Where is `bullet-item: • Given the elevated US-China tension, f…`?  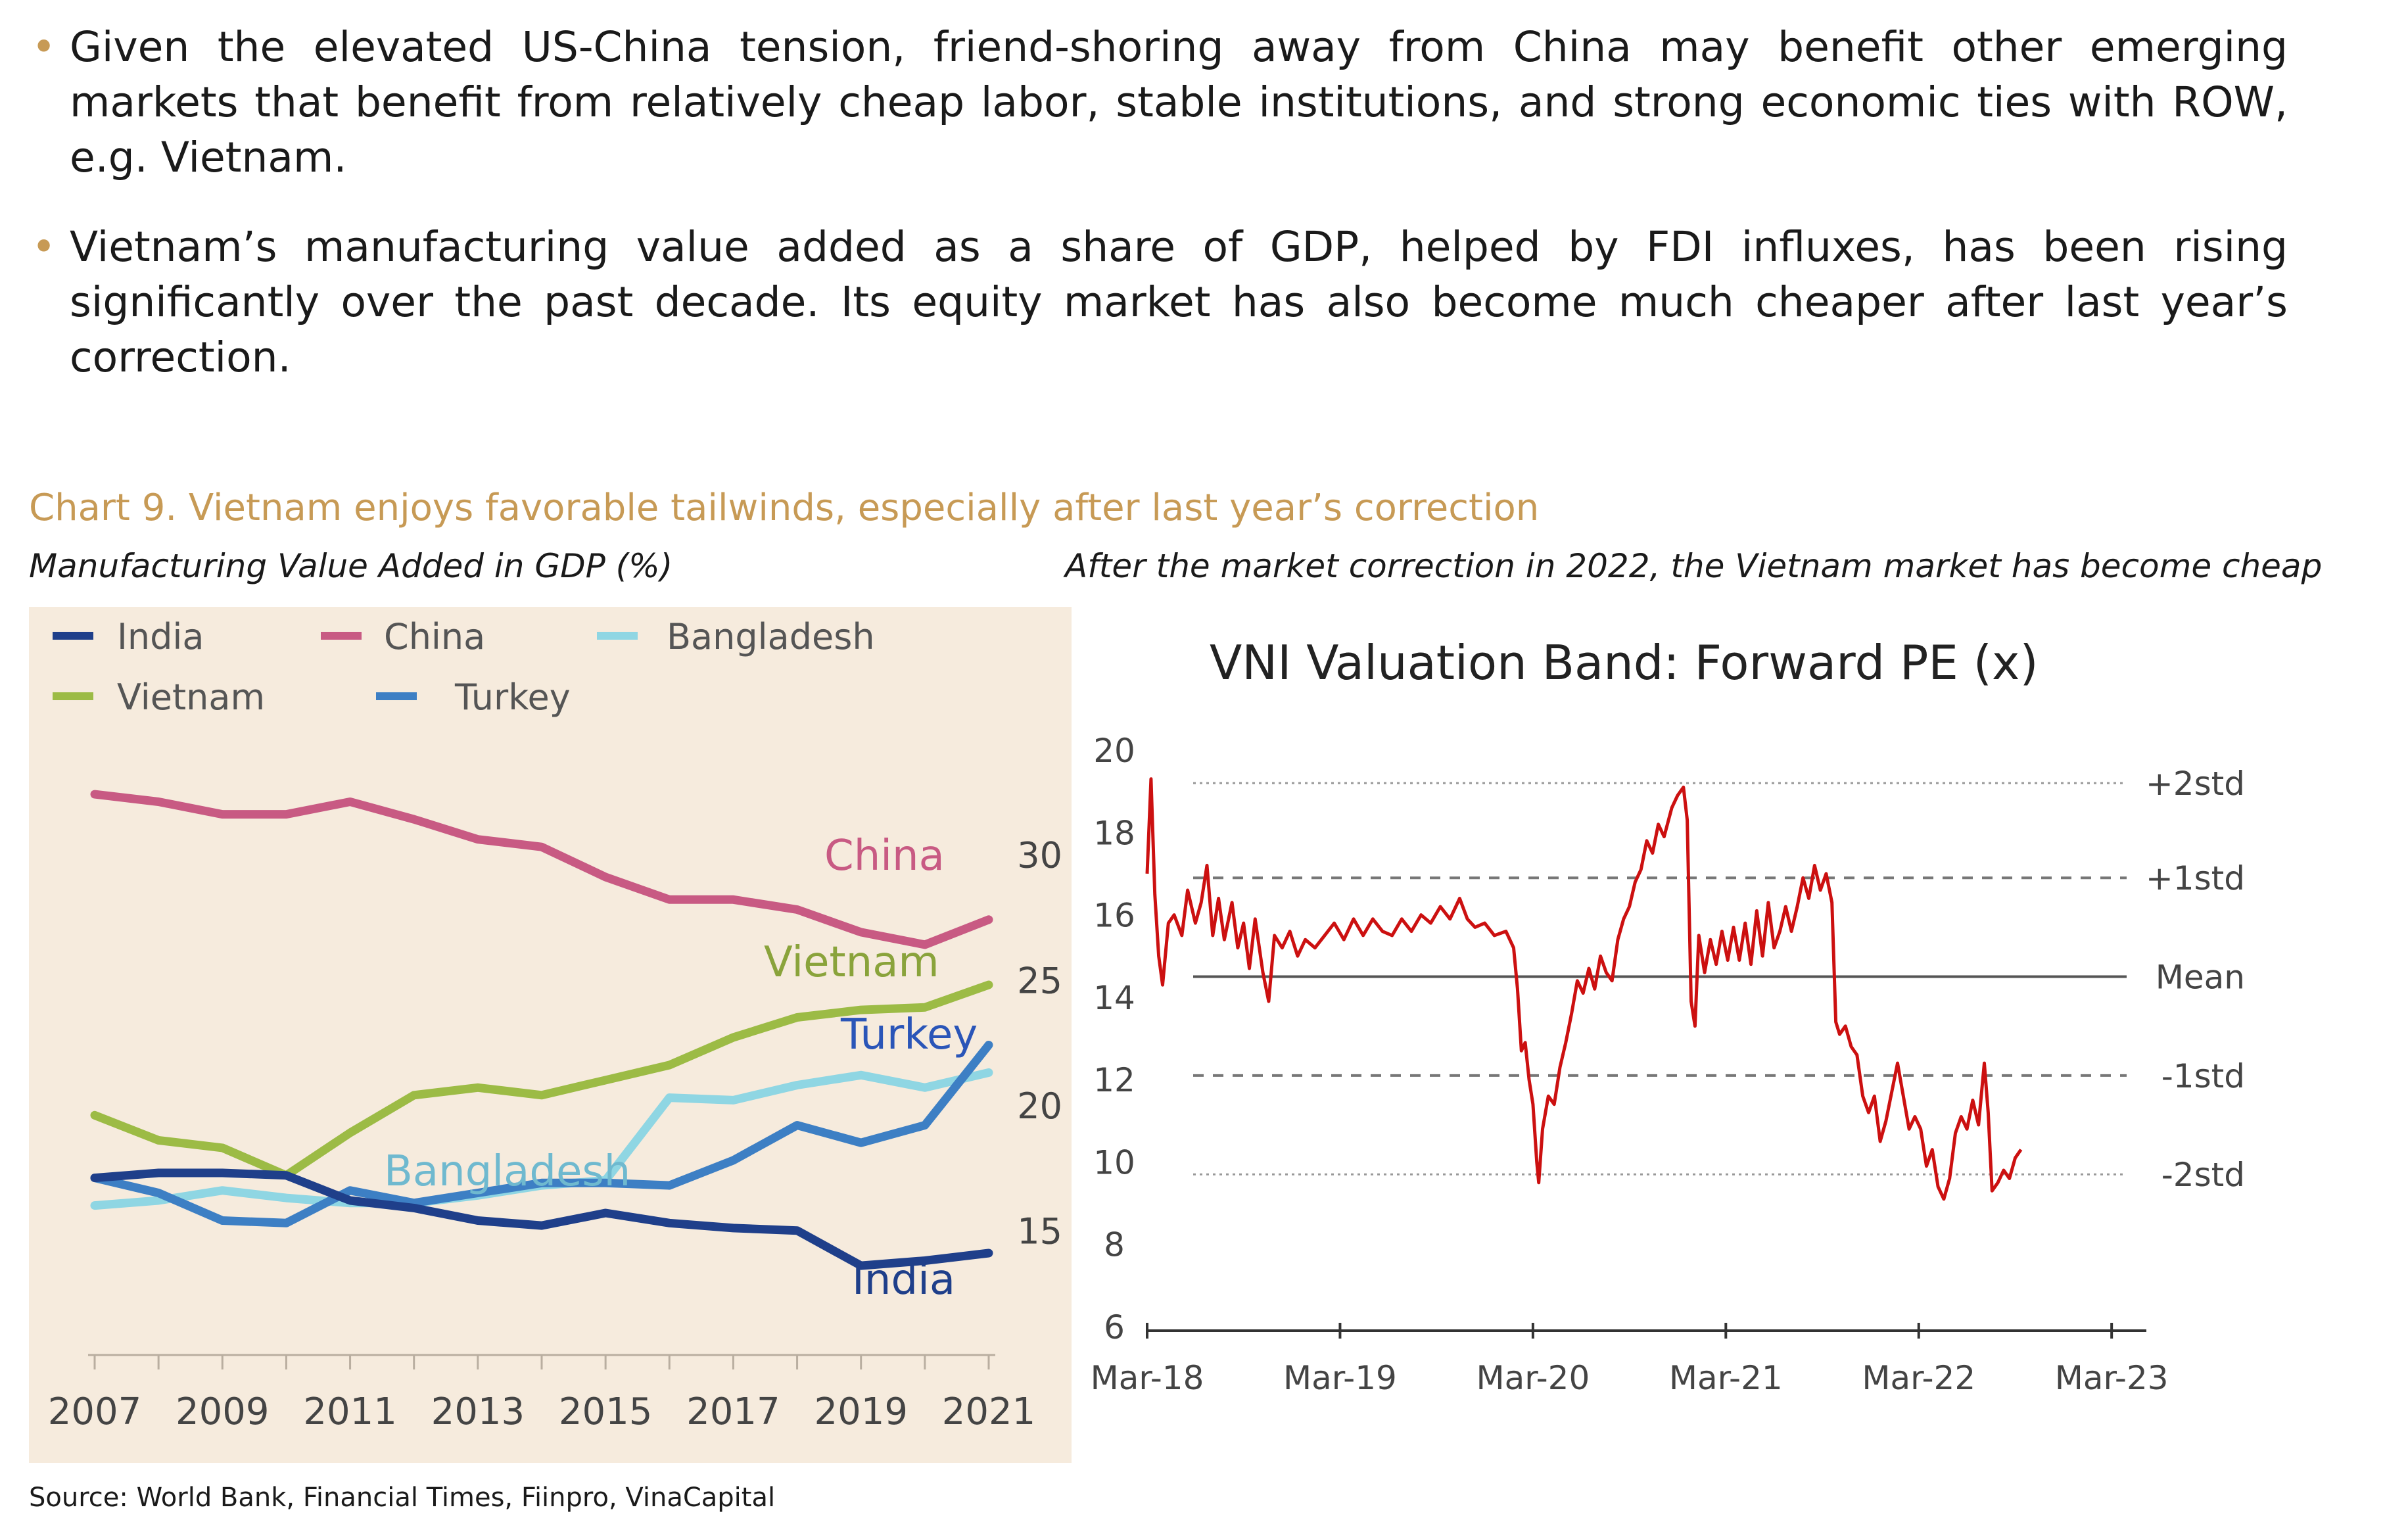
bullet-item: • Given the elevated US-China tension, f… is located at coordinates (1157, 102).